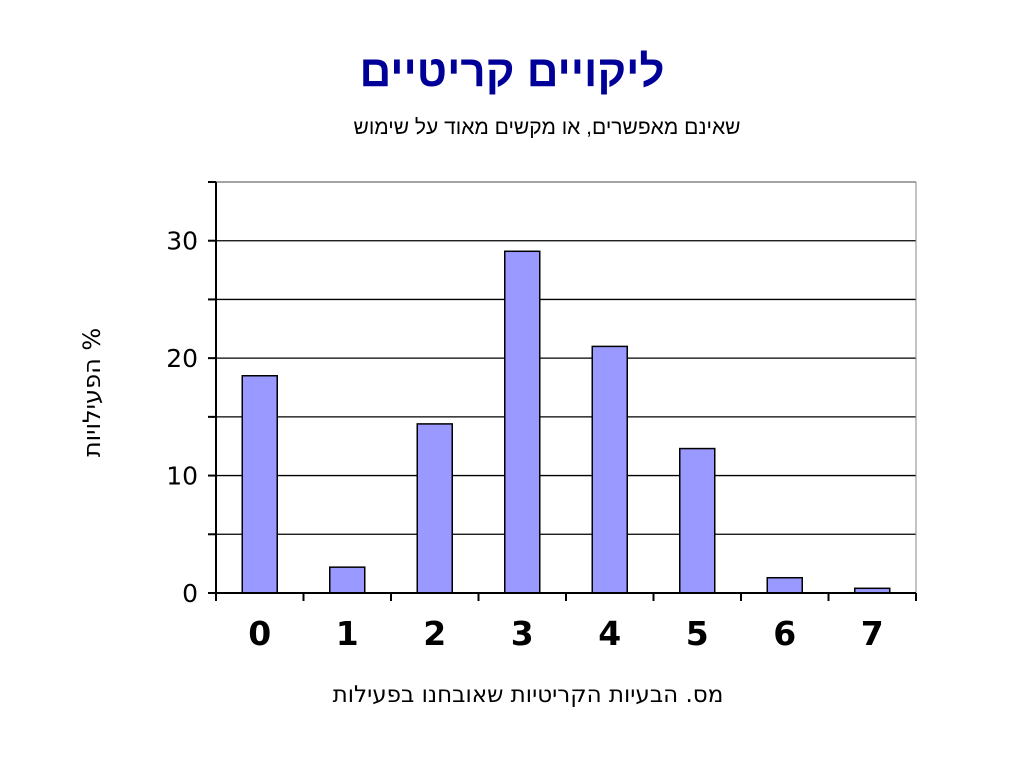 This screenshot has width=1024, height=768. Describe the element at coordinates (528, 695) in the screenshot. I see `x-axis-label: מס. הבעיות הקריטיות שאובחנו בפעילות` at that location.